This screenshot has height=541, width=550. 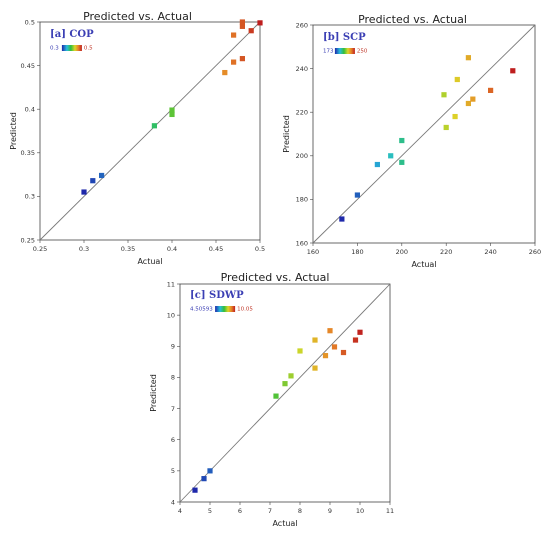 I want to click on x-tick-label: 260, so click(x=535, y=252).